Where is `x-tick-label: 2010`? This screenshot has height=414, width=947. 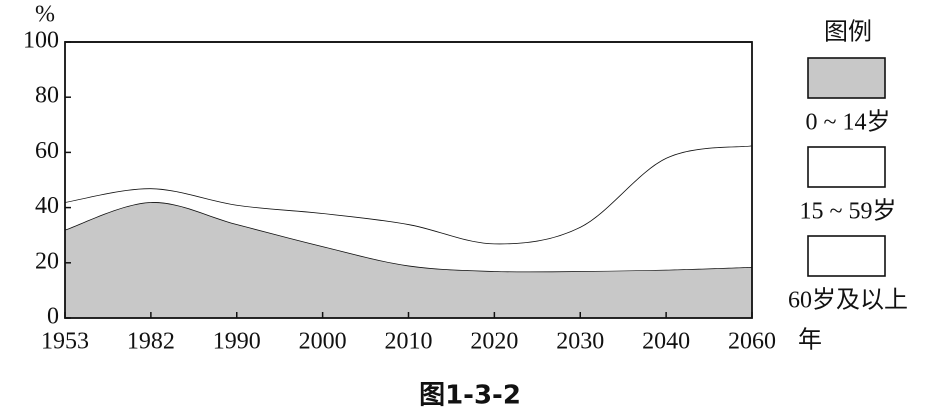
x-tick-label: 2010 is located at coordinates (409, 342).